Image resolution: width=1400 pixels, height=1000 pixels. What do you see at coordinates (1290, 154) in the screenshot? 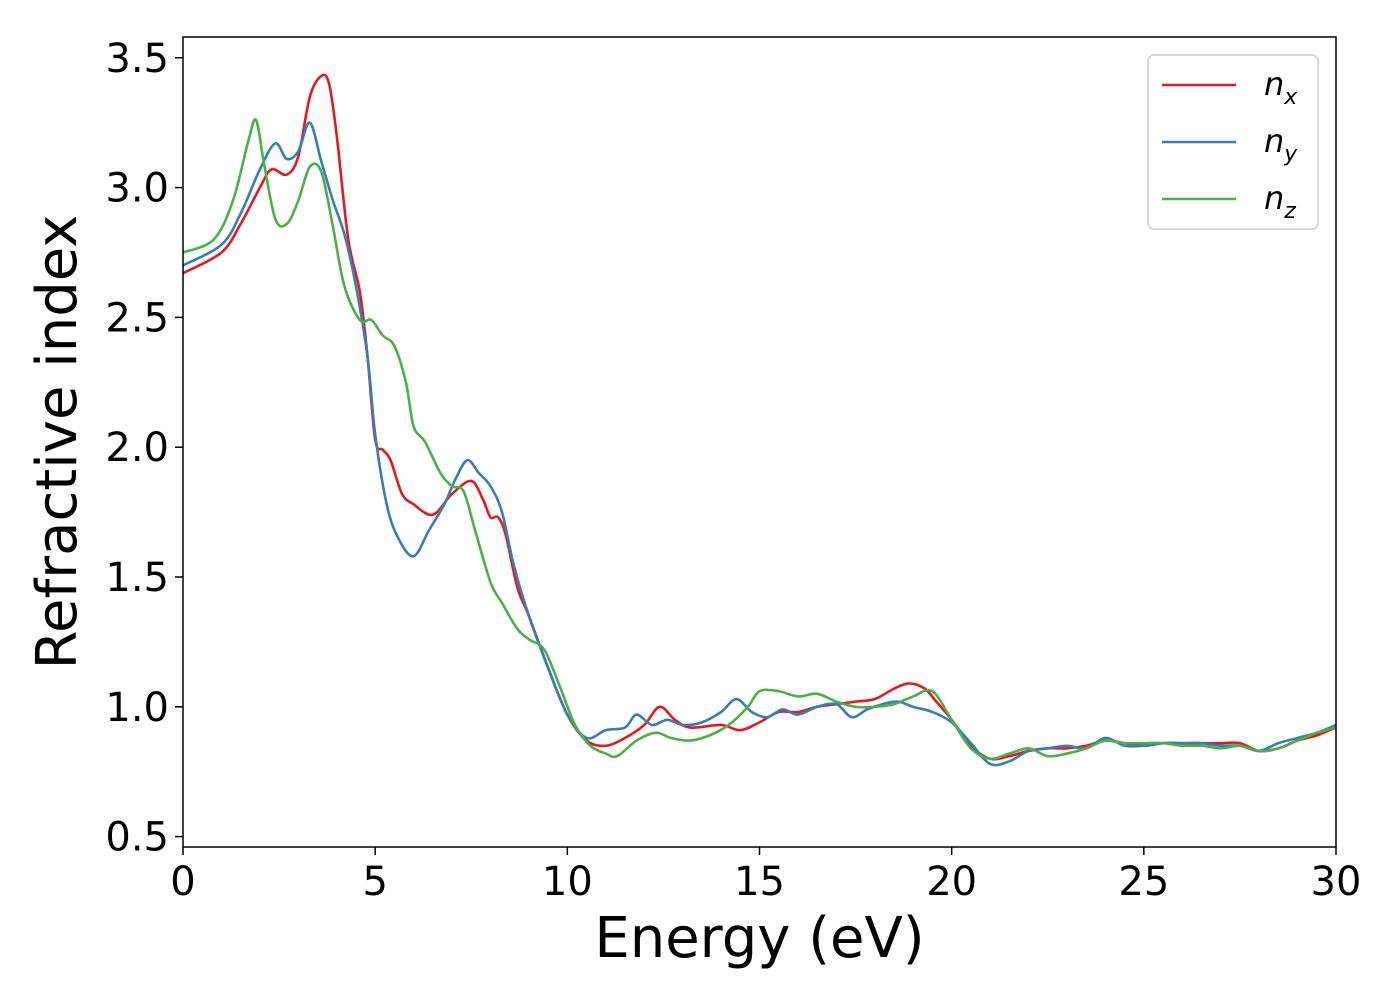
I see `legend-entry-subscript: y` at bounding box center [1290, 154].